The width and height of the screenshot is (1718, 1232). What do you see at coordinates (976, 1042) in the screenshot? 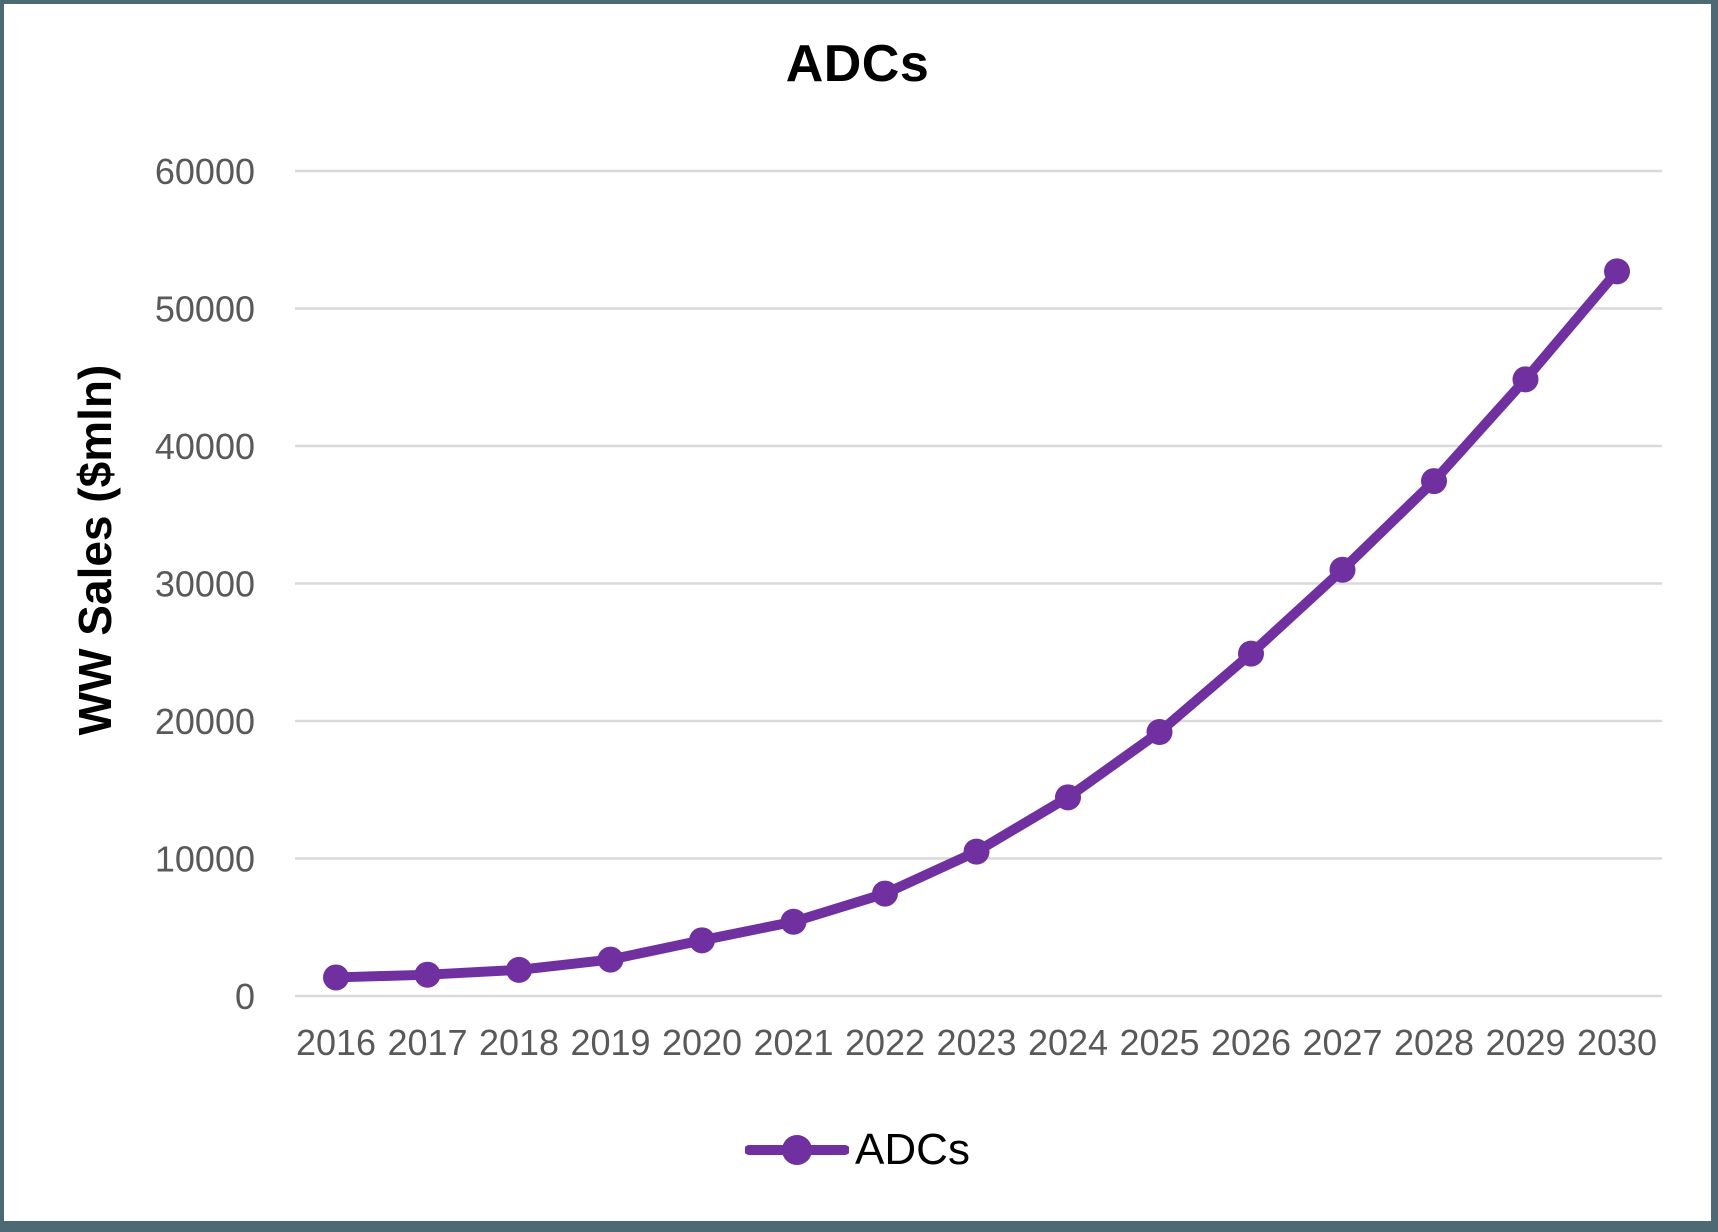
I see `x-tick-label-2023: 2023` at bounding box center [976, 1042].